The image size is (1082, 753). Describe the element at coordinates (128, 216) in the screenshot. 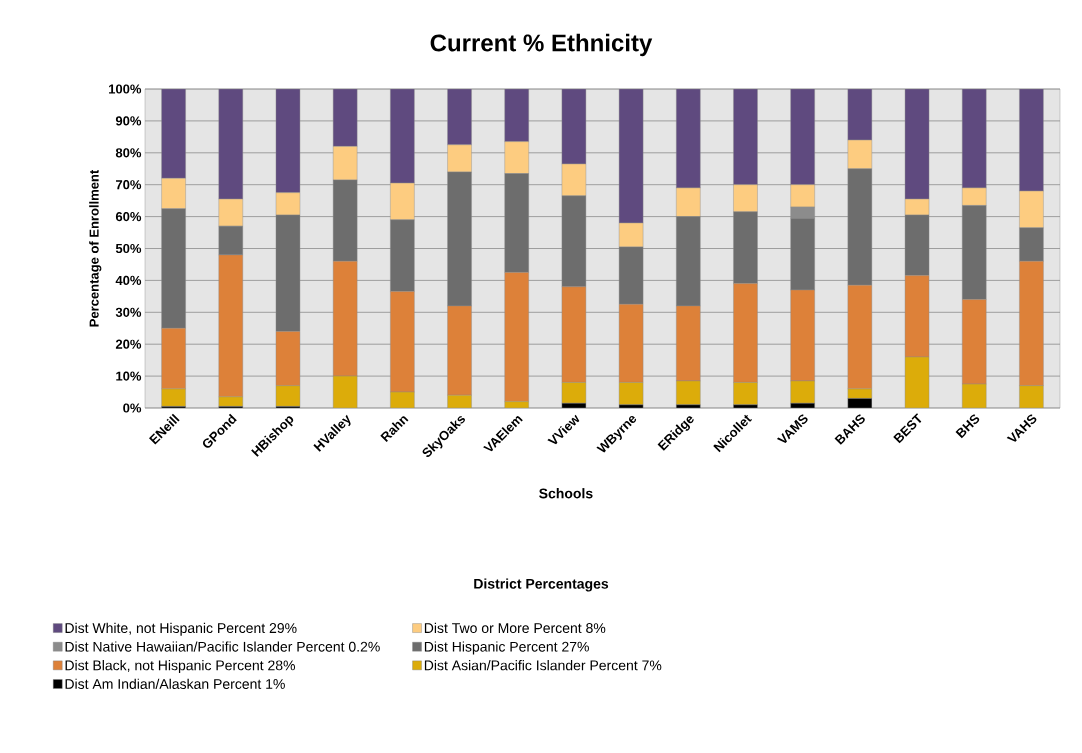

I see `y-tick-label: 60%` at that location.